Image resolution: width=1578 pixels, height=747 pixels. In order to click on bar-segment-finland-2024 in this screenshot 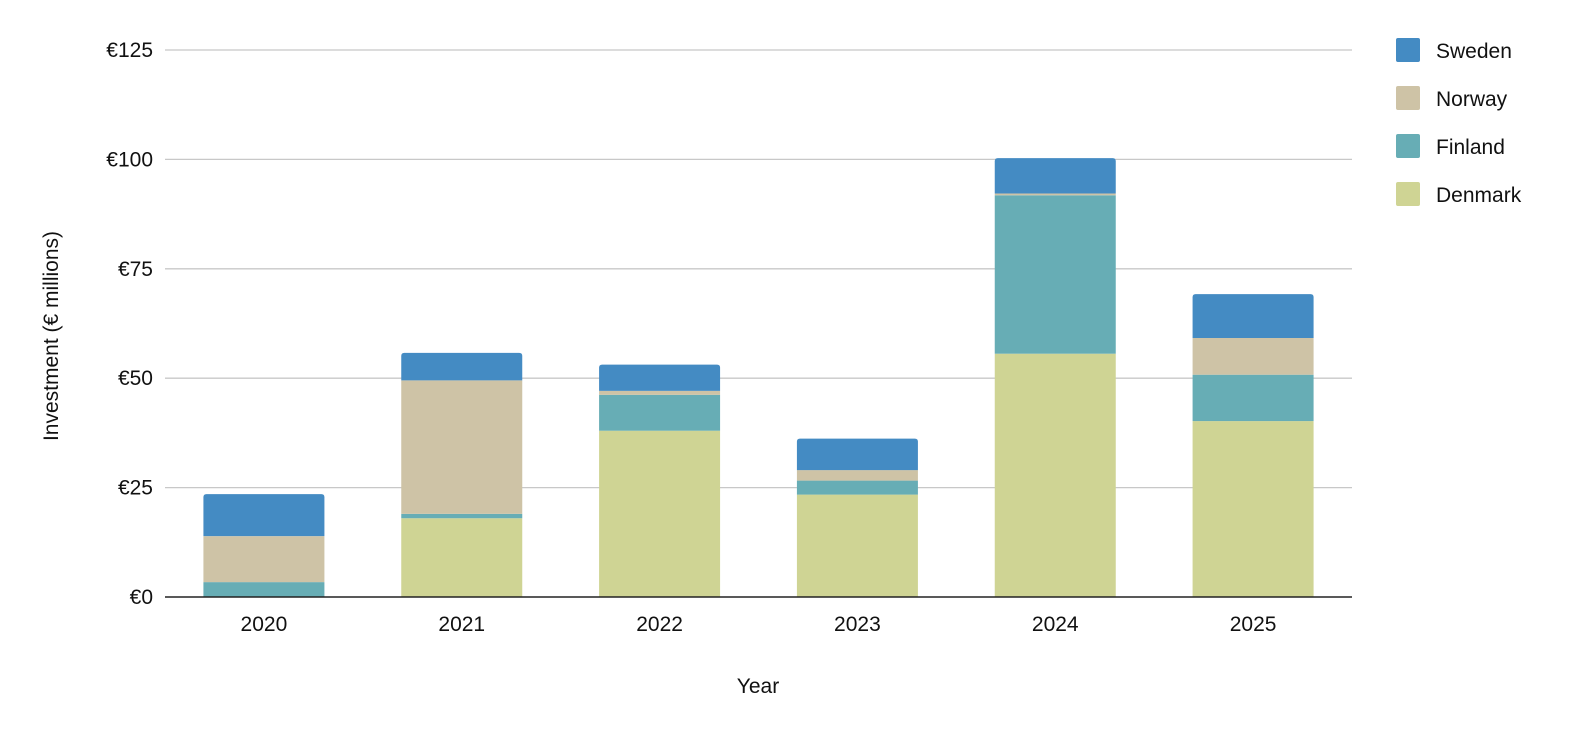, I will do `click(1055, 274)`.